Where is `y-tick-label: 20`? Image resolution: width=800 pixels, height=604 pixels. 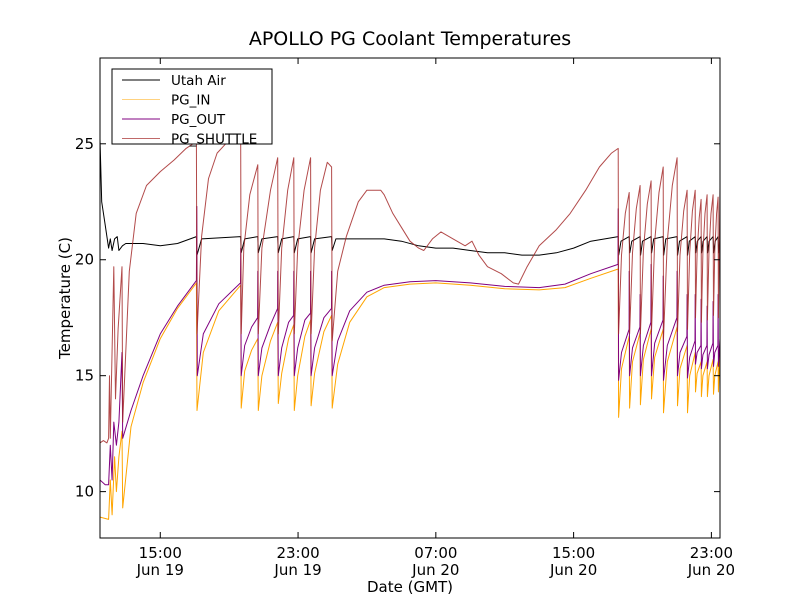
y-tick-label: 20 is located at coordinates (84, 260).